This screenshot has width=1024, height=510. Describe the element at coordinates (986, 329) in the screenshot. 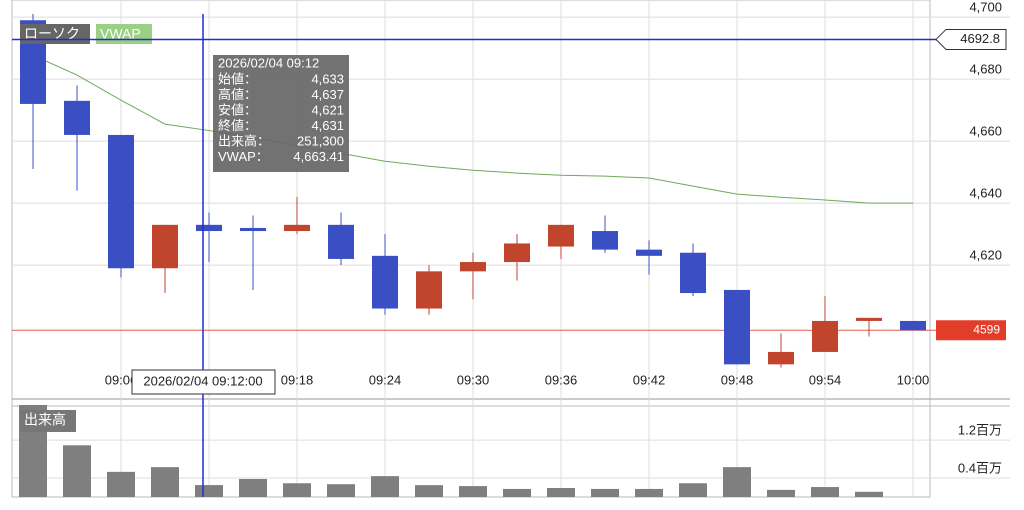

I see `last-price-label: 4599` at that location.